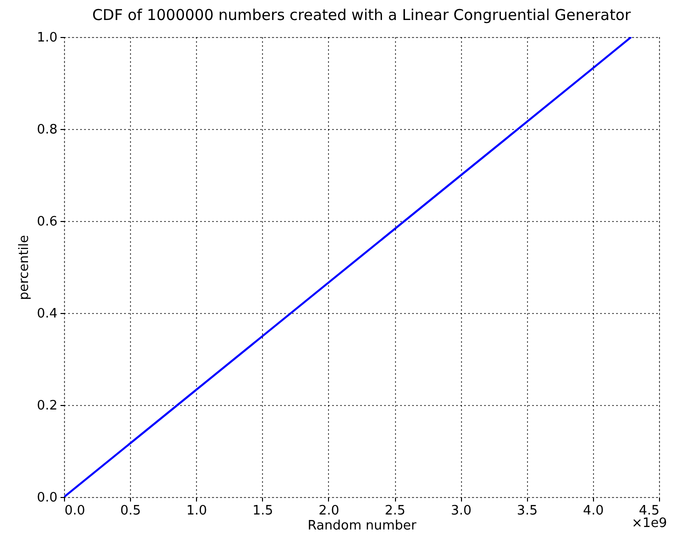  What do you see at coordinates (362, 526) in the screenshot?
I see `x-axis-title: Random number` at bounding box center [362, 526].